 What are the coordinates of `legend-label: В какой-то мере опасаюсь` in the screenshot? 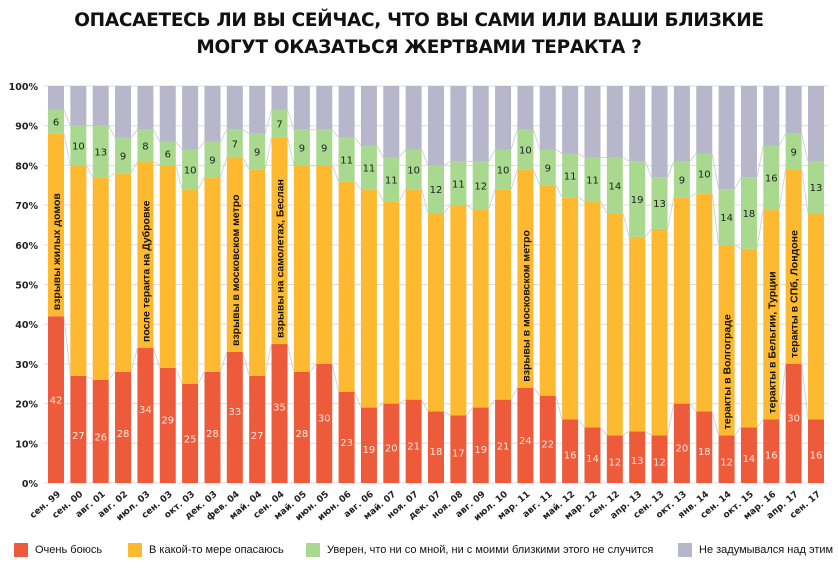 It's located at (216, 550).